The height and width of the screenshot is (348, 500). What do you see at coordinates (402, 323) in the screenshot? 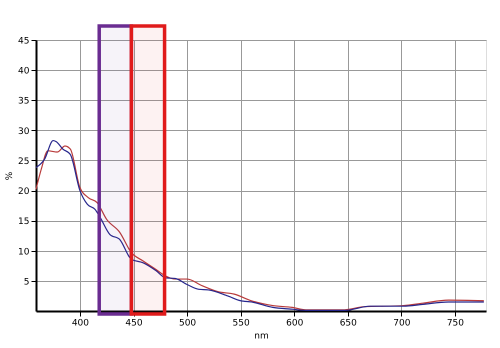
I see `x-tick-label: 700` at bounding box center [402, 323].